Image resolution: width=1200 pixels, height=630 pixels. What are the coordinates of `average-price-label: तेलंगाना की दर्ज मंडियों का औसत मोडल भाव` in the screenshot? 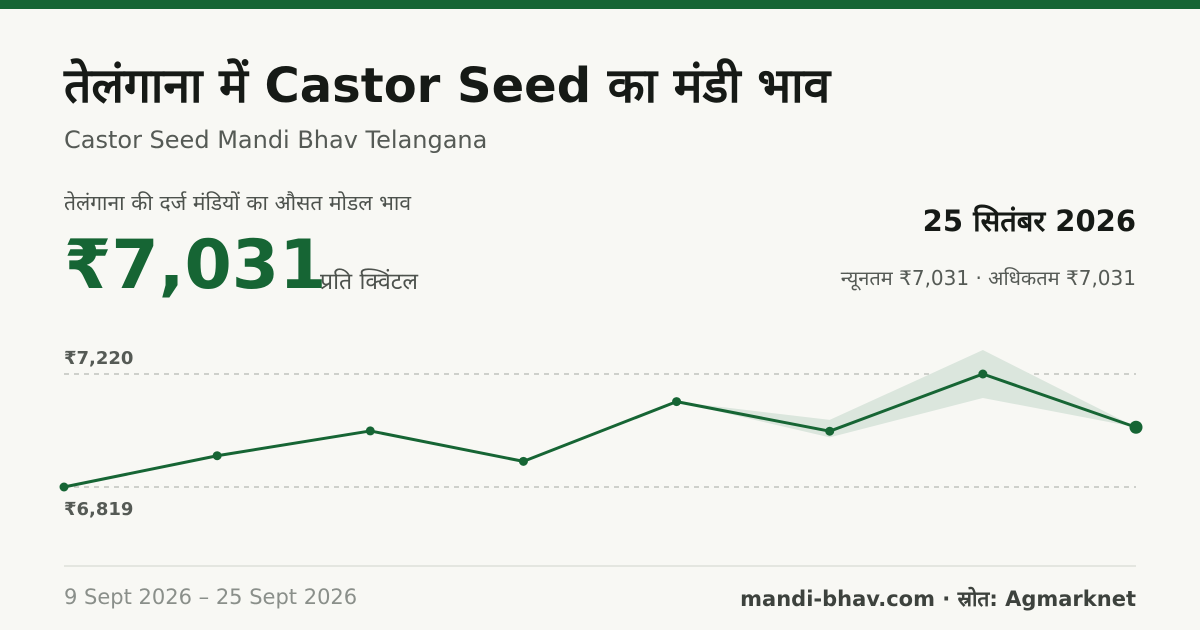 It's located at (238, 203).